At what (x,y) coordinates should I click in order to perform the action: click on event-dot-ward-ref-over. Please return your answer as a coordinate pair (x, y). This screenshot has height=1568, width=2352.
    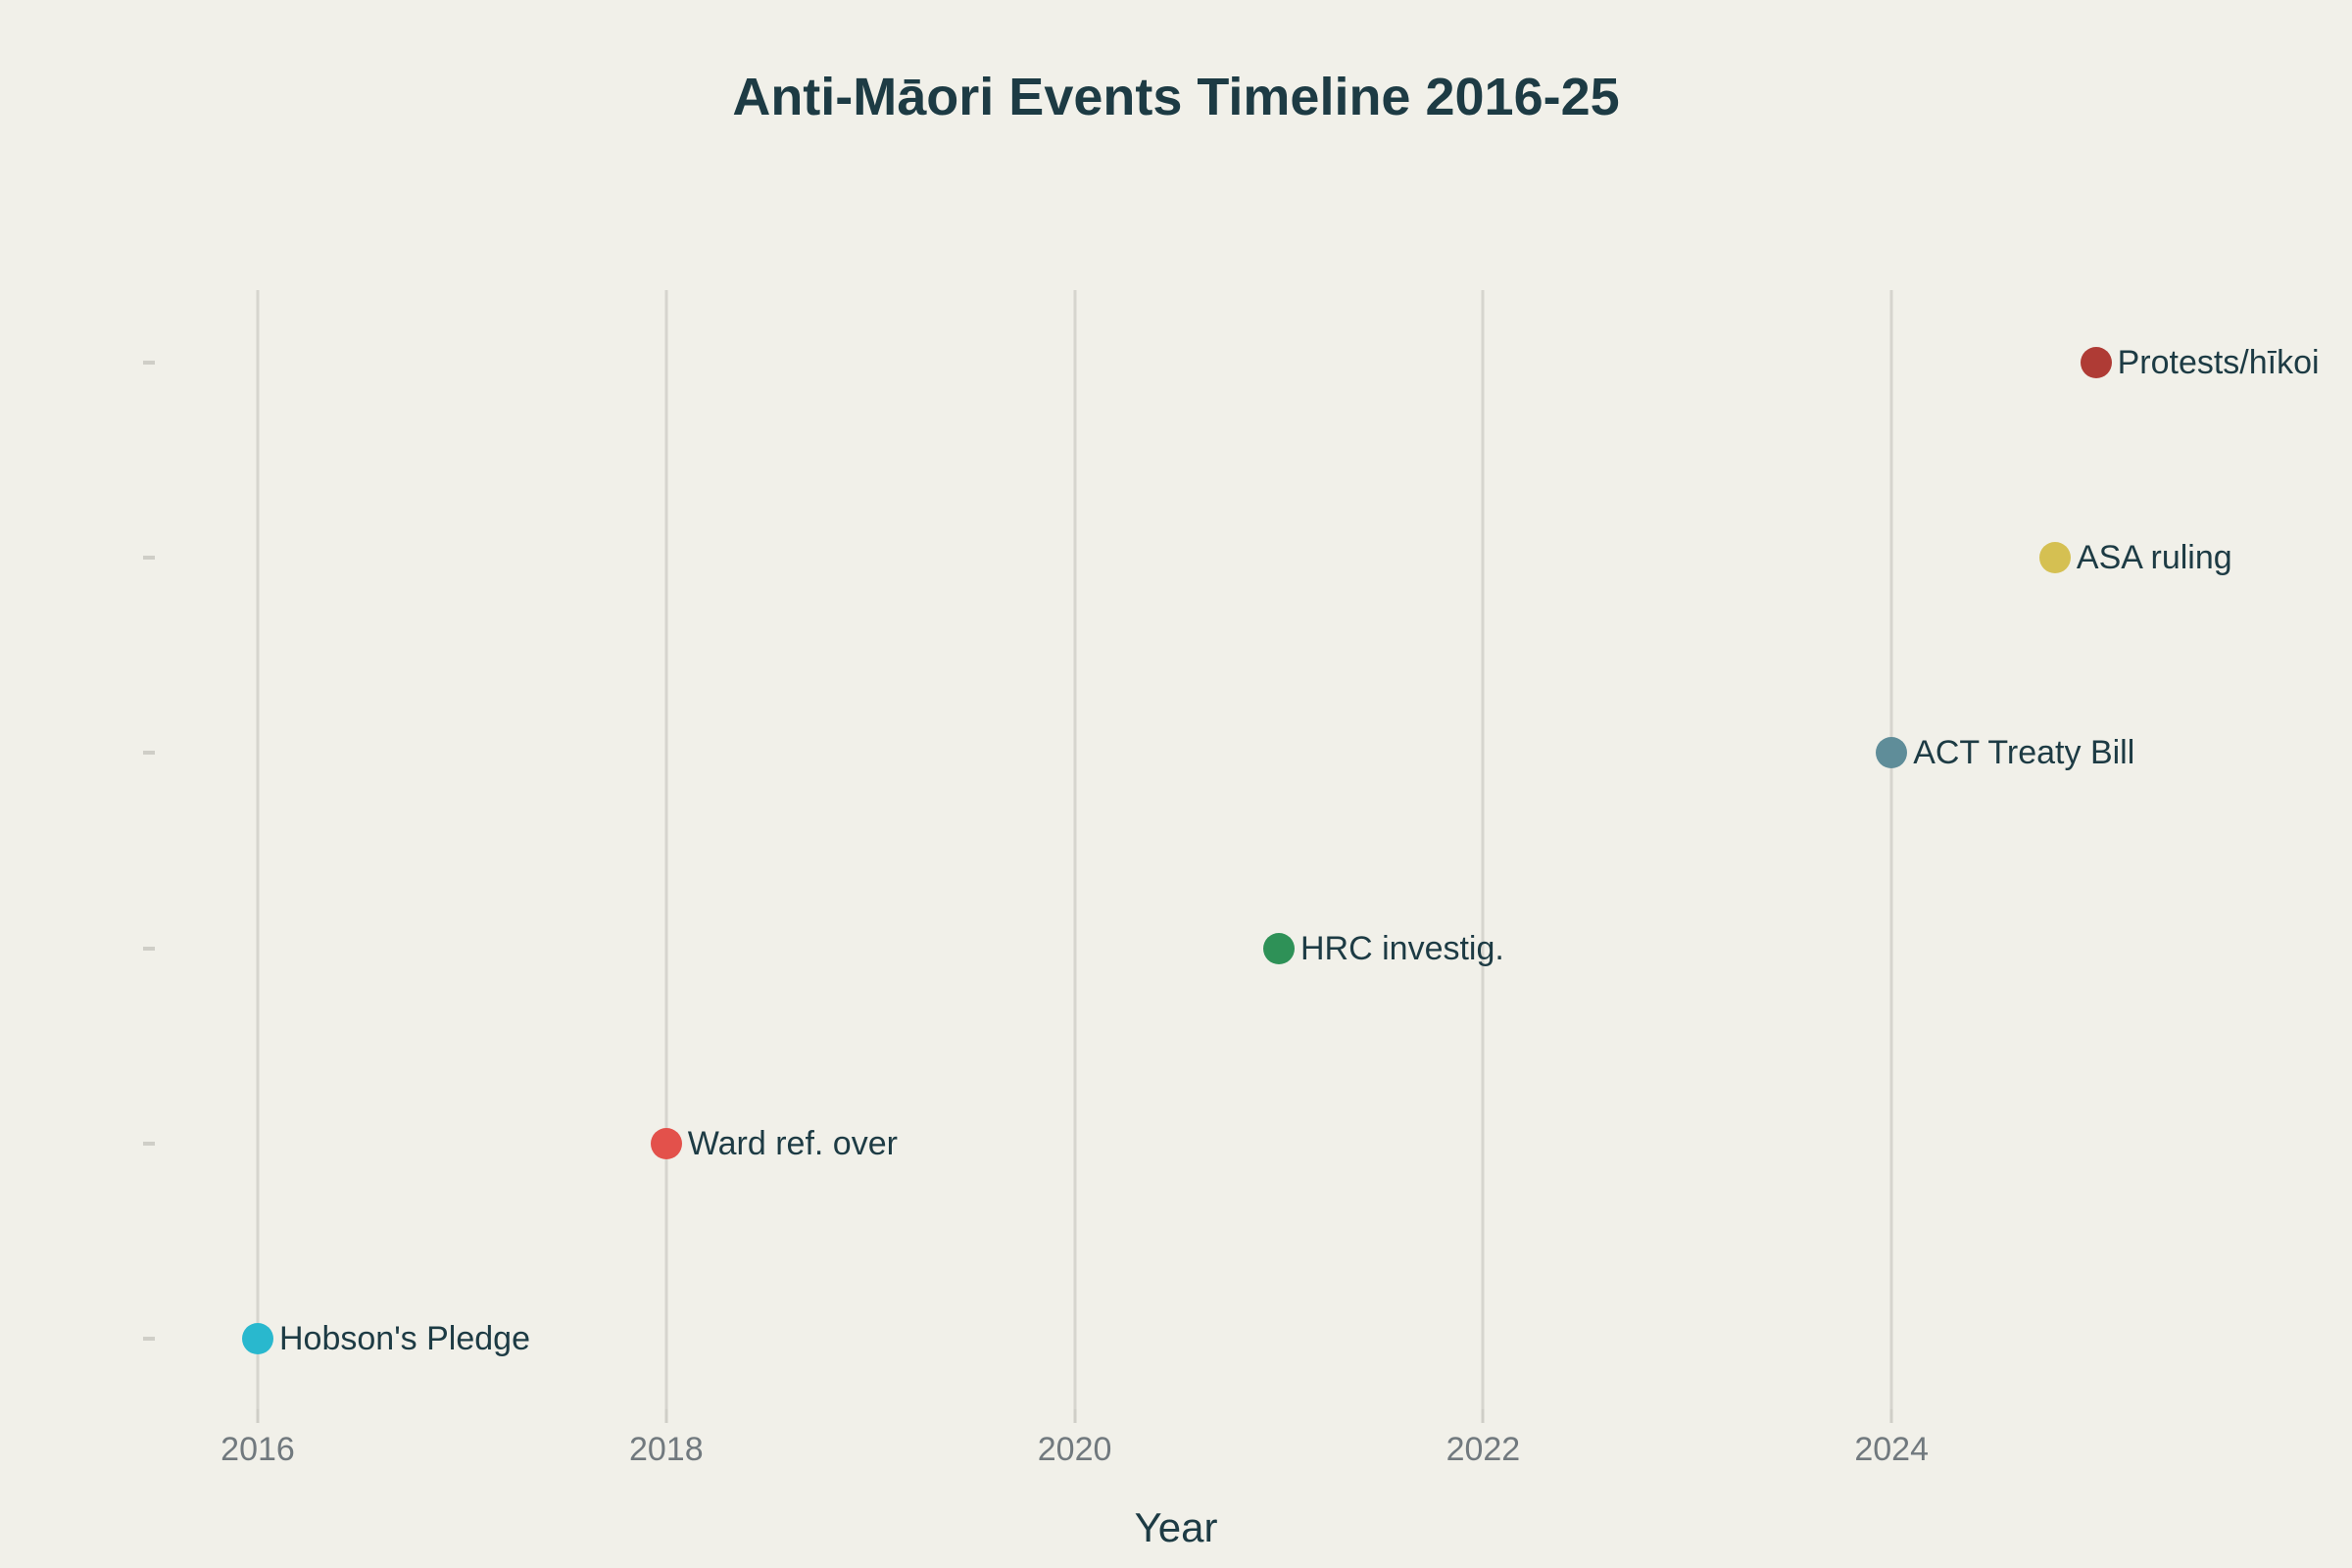
    Looking at the image, I should click on (666, 1143).